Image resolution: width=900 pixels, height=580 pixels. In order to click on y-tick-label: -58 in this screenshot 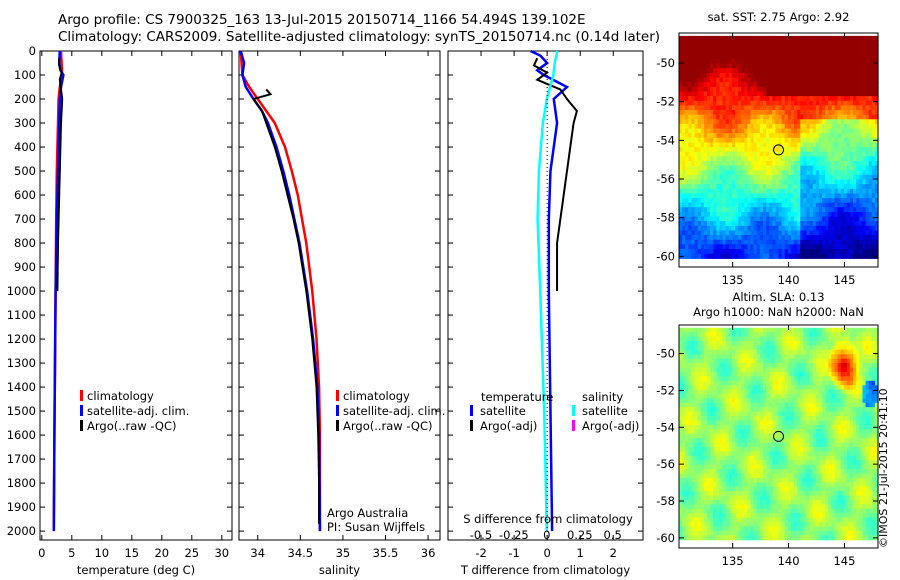, I will do `click(665, 218)`.